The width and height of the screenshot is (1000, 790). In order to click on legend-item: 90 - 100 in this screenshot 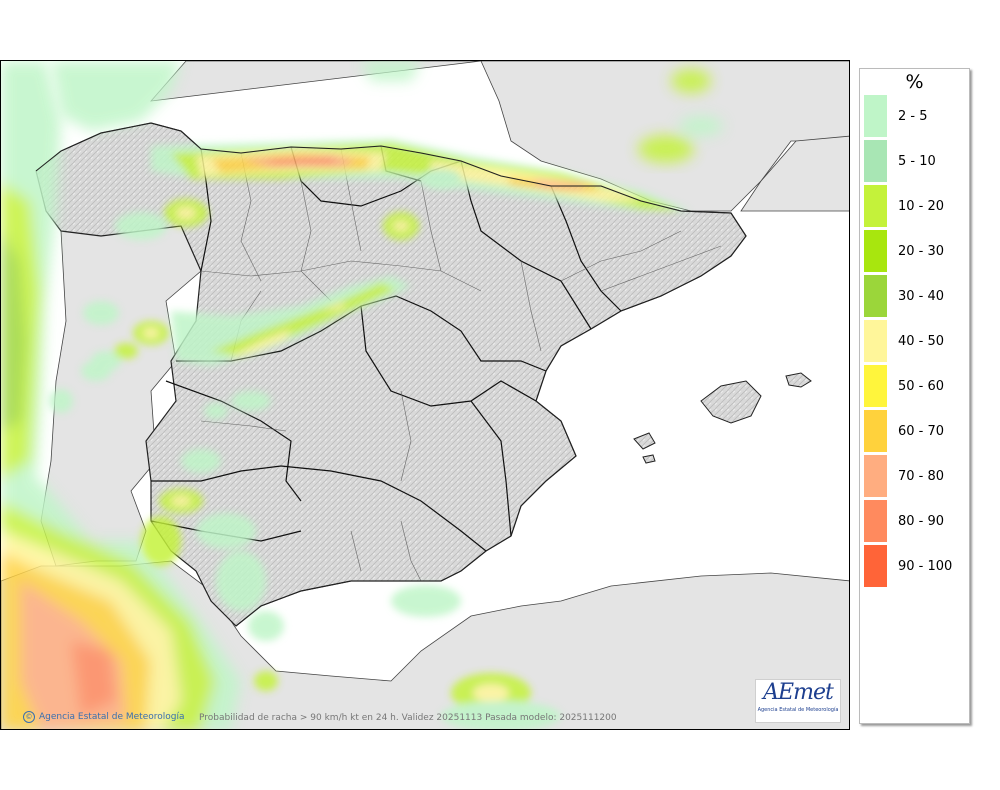, I will do `click(908, 566)`.